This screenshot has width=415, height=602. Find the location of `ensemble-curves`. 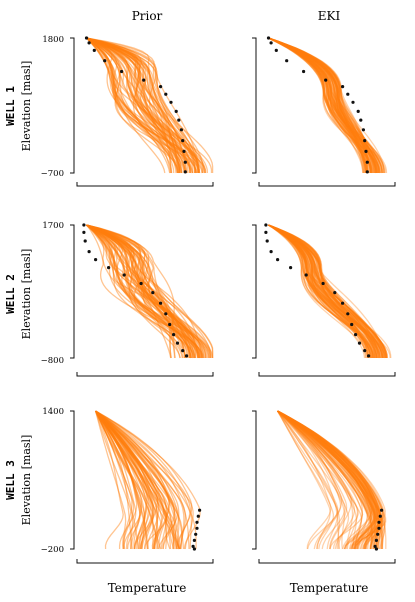

ensemble-curves is located at coordinates (328, 105).